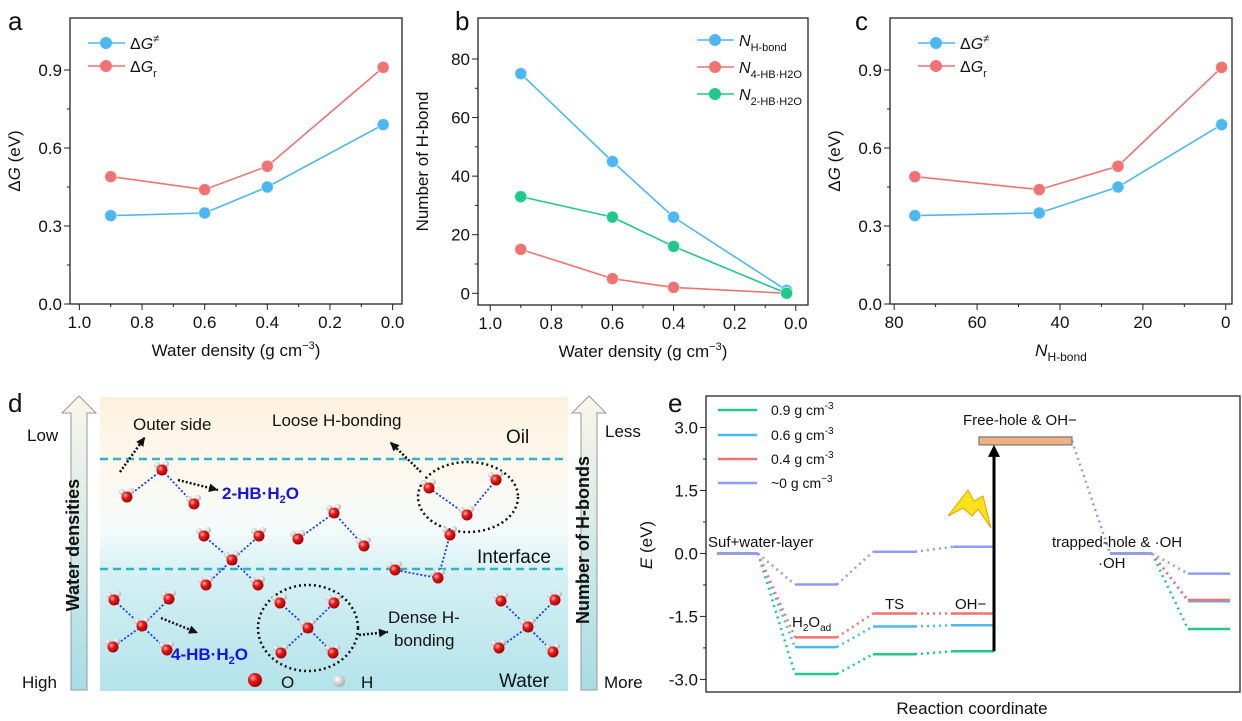 The width and height of the screenshot is (1242, 721). I want to click on legend-label: 0.9 g cm-3, so click(802, 409).